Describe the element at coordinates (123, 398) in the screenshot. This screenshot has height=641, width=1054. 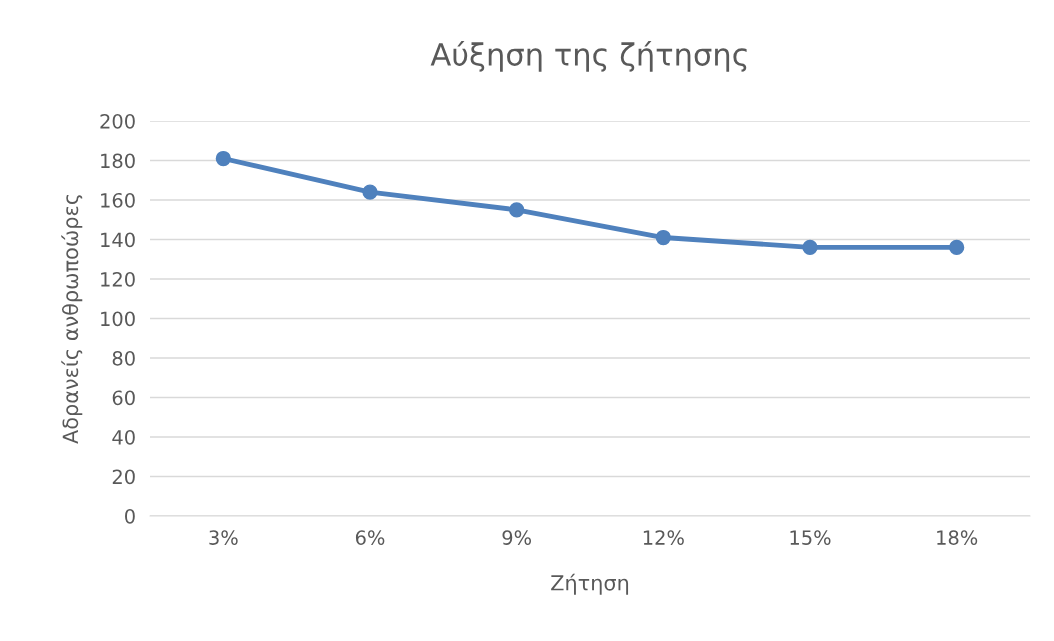
I see `y-tick-label: 60` at that location.